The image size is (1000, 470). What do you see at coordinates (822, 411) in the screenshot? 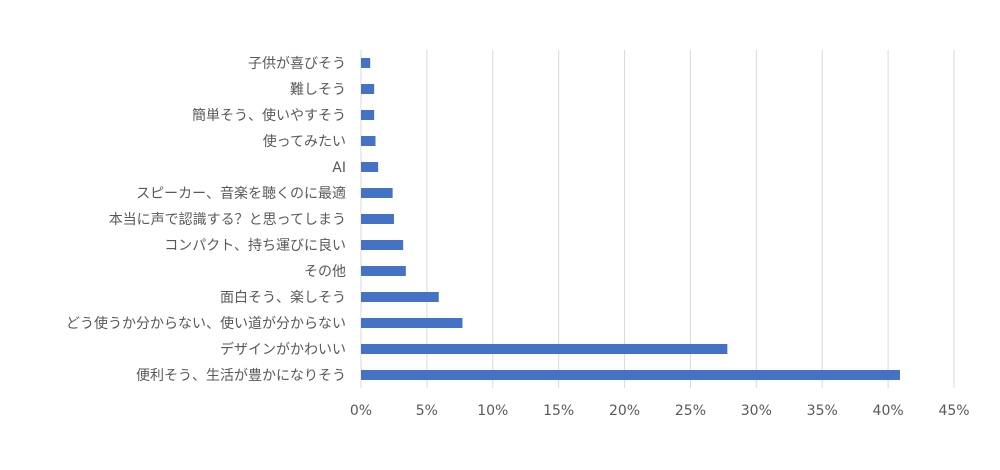
I see `x-tick-label: 35%` at bounding box center [822, 411].